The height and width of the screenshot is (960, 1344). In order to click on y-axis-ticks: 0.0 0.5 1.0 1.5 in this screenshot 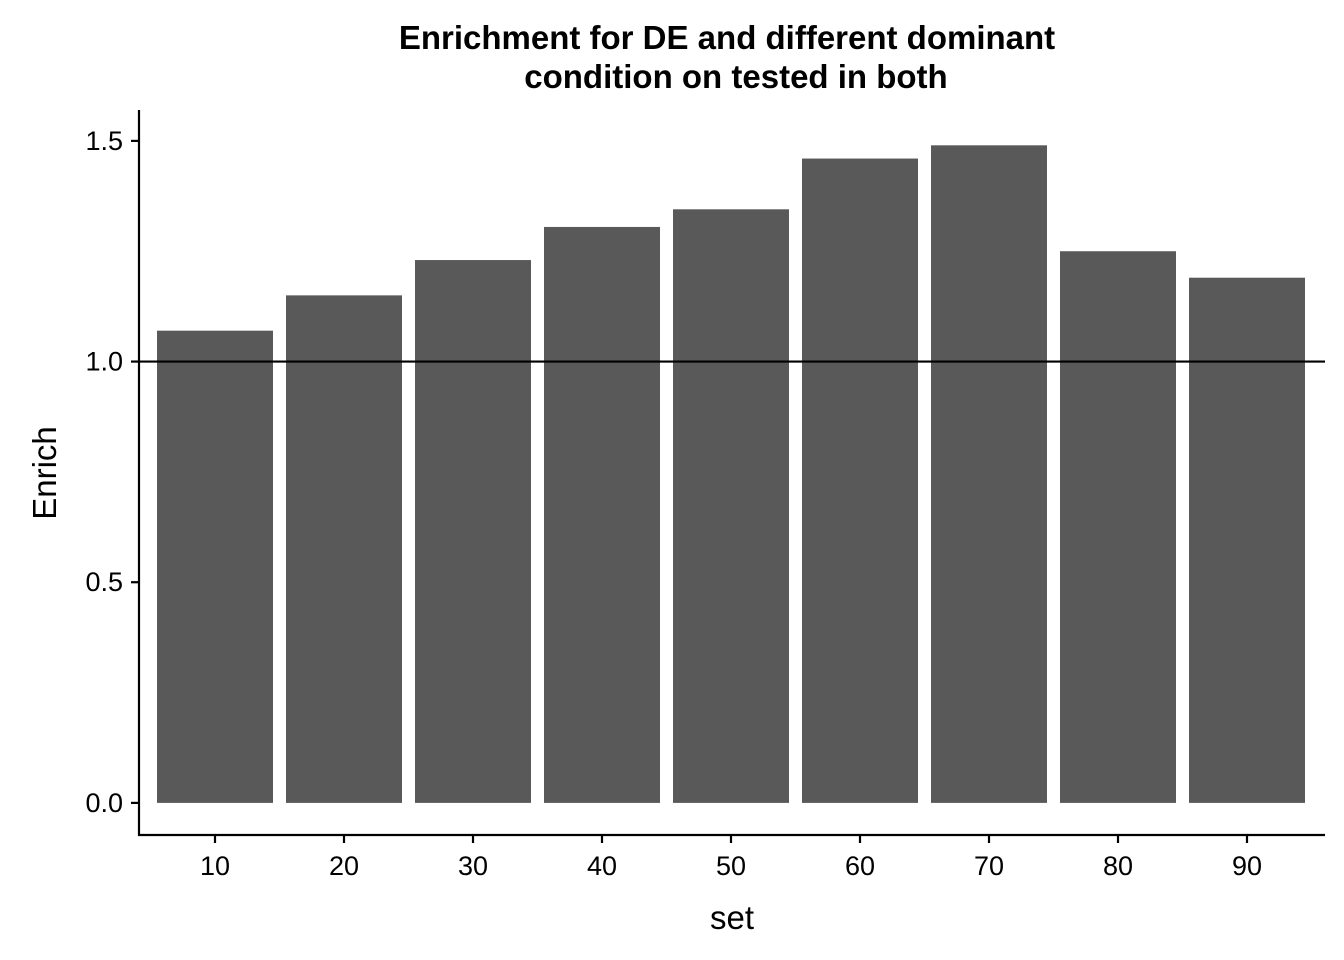, I will do `click(112, 472)`.